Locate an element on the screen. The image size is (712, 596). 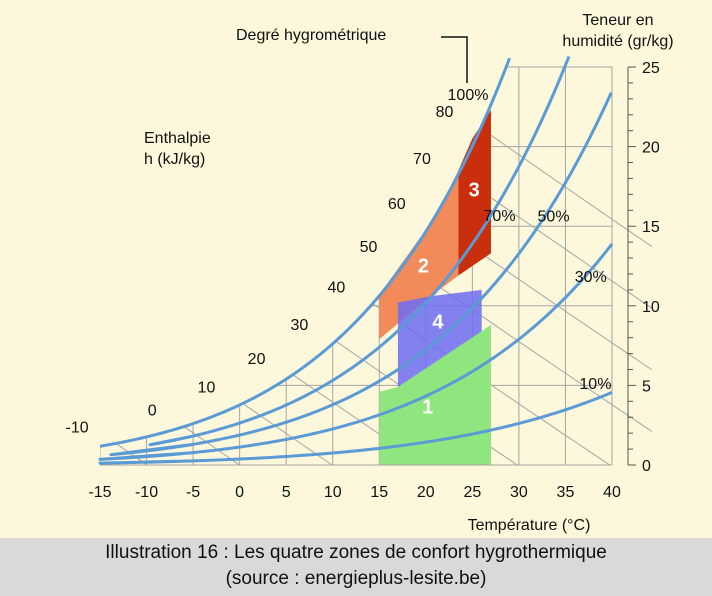
rh-curve-label-100: 100% is located at coordinates (468, 95).